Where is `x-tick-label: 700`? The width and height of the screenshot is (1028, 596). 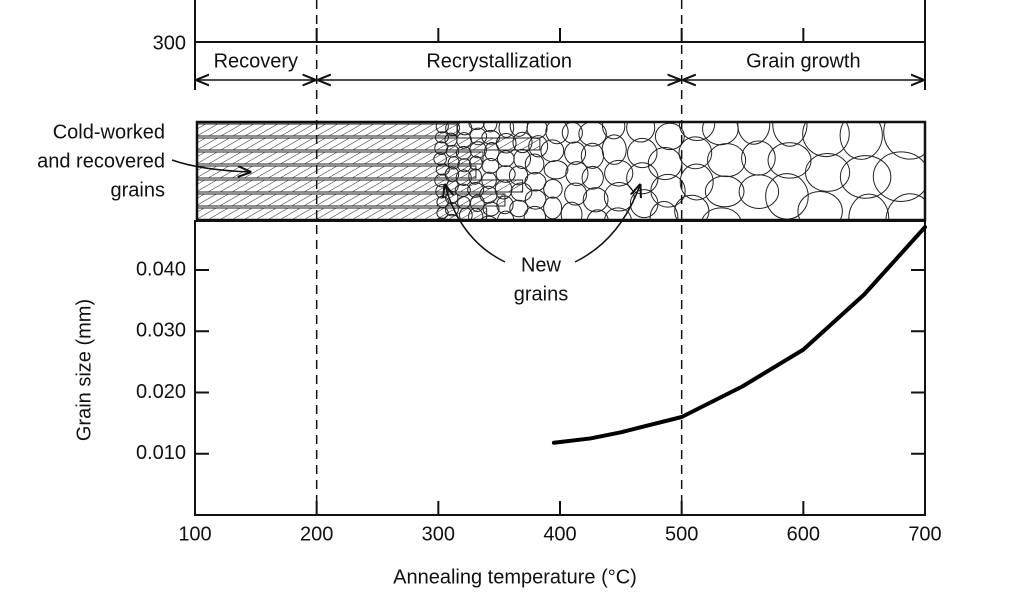
x-tick-label: 700 is located at coordinates (924, 534).